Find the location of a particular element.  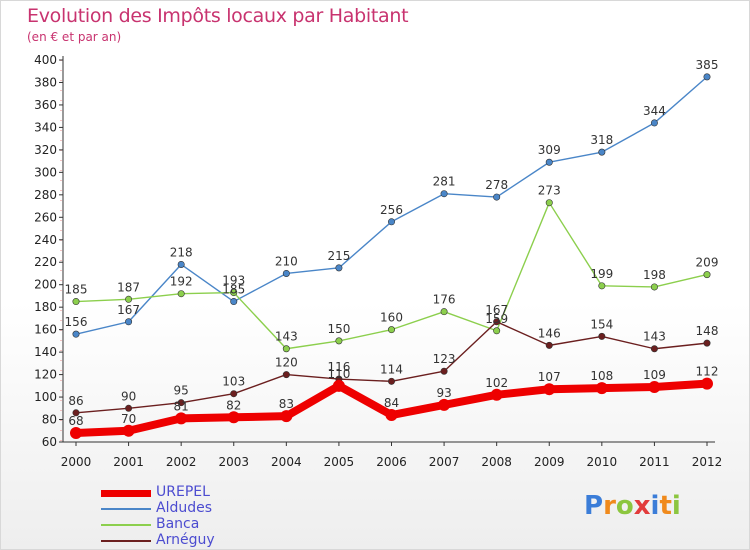

y-tick-label: 60 is located at coordinates (49, 442).